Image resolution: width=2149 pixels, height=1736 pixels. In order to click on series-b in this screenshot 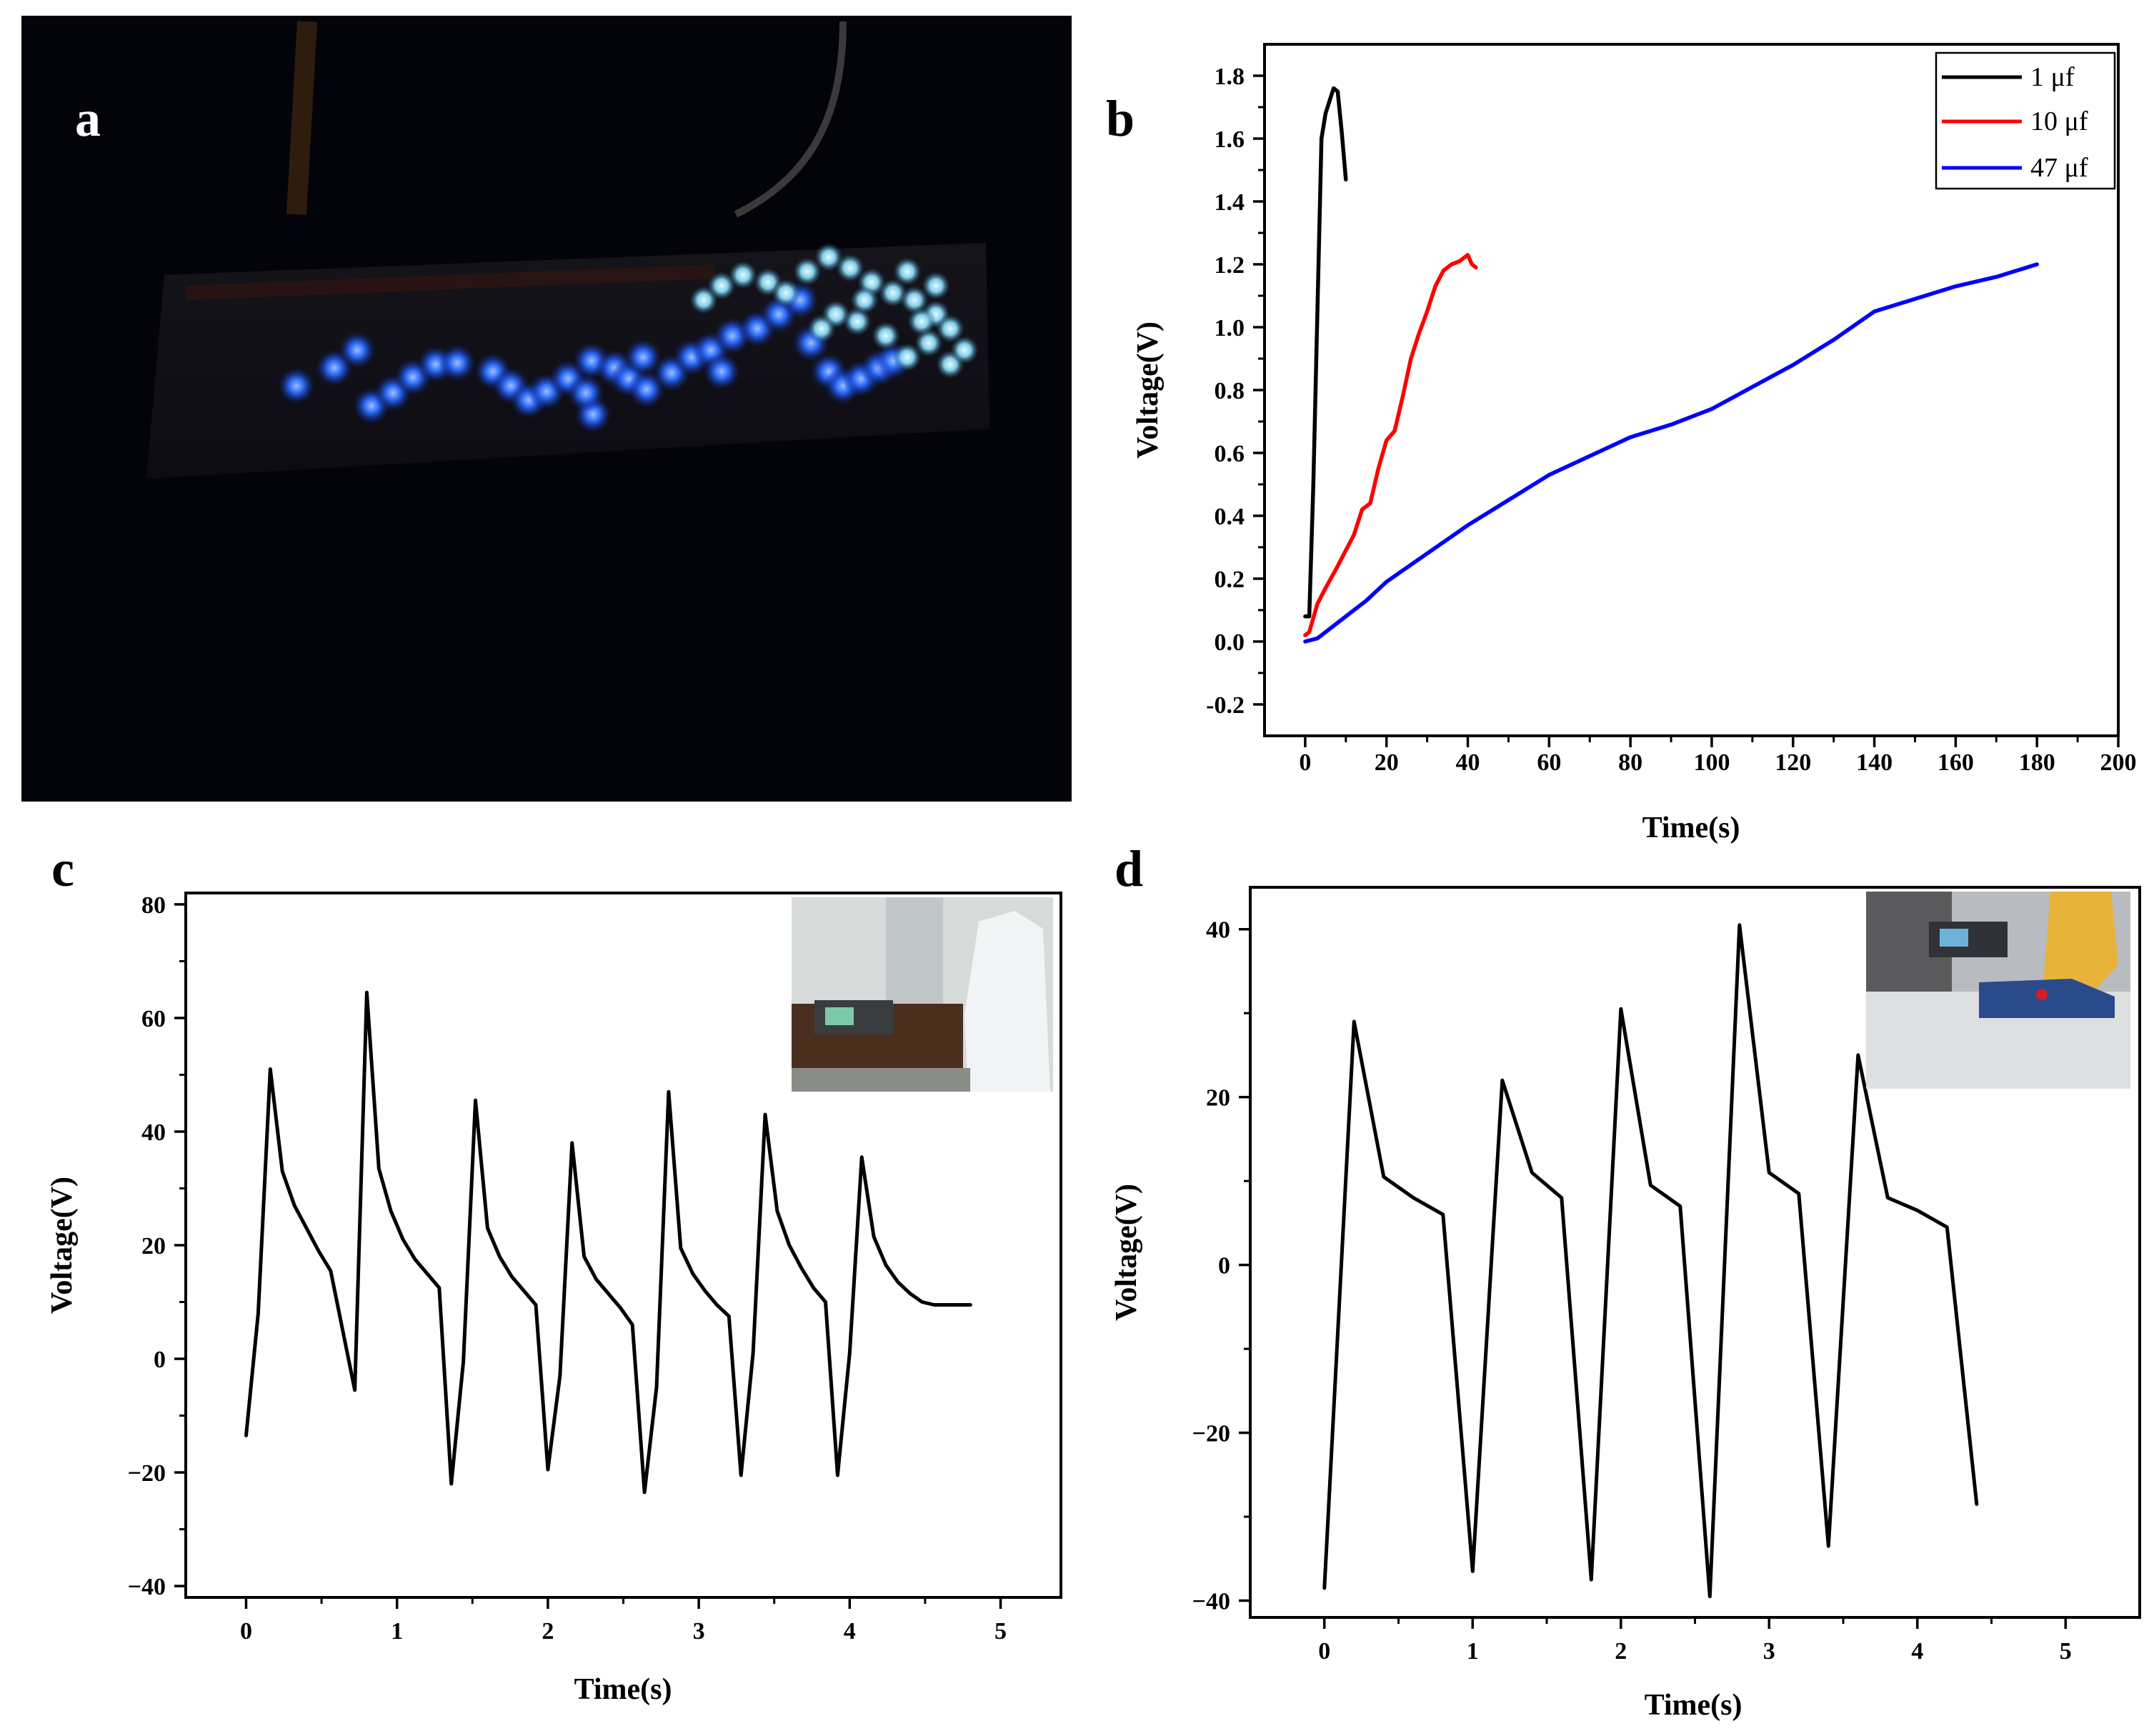, I will do `click(1671, 365)`.